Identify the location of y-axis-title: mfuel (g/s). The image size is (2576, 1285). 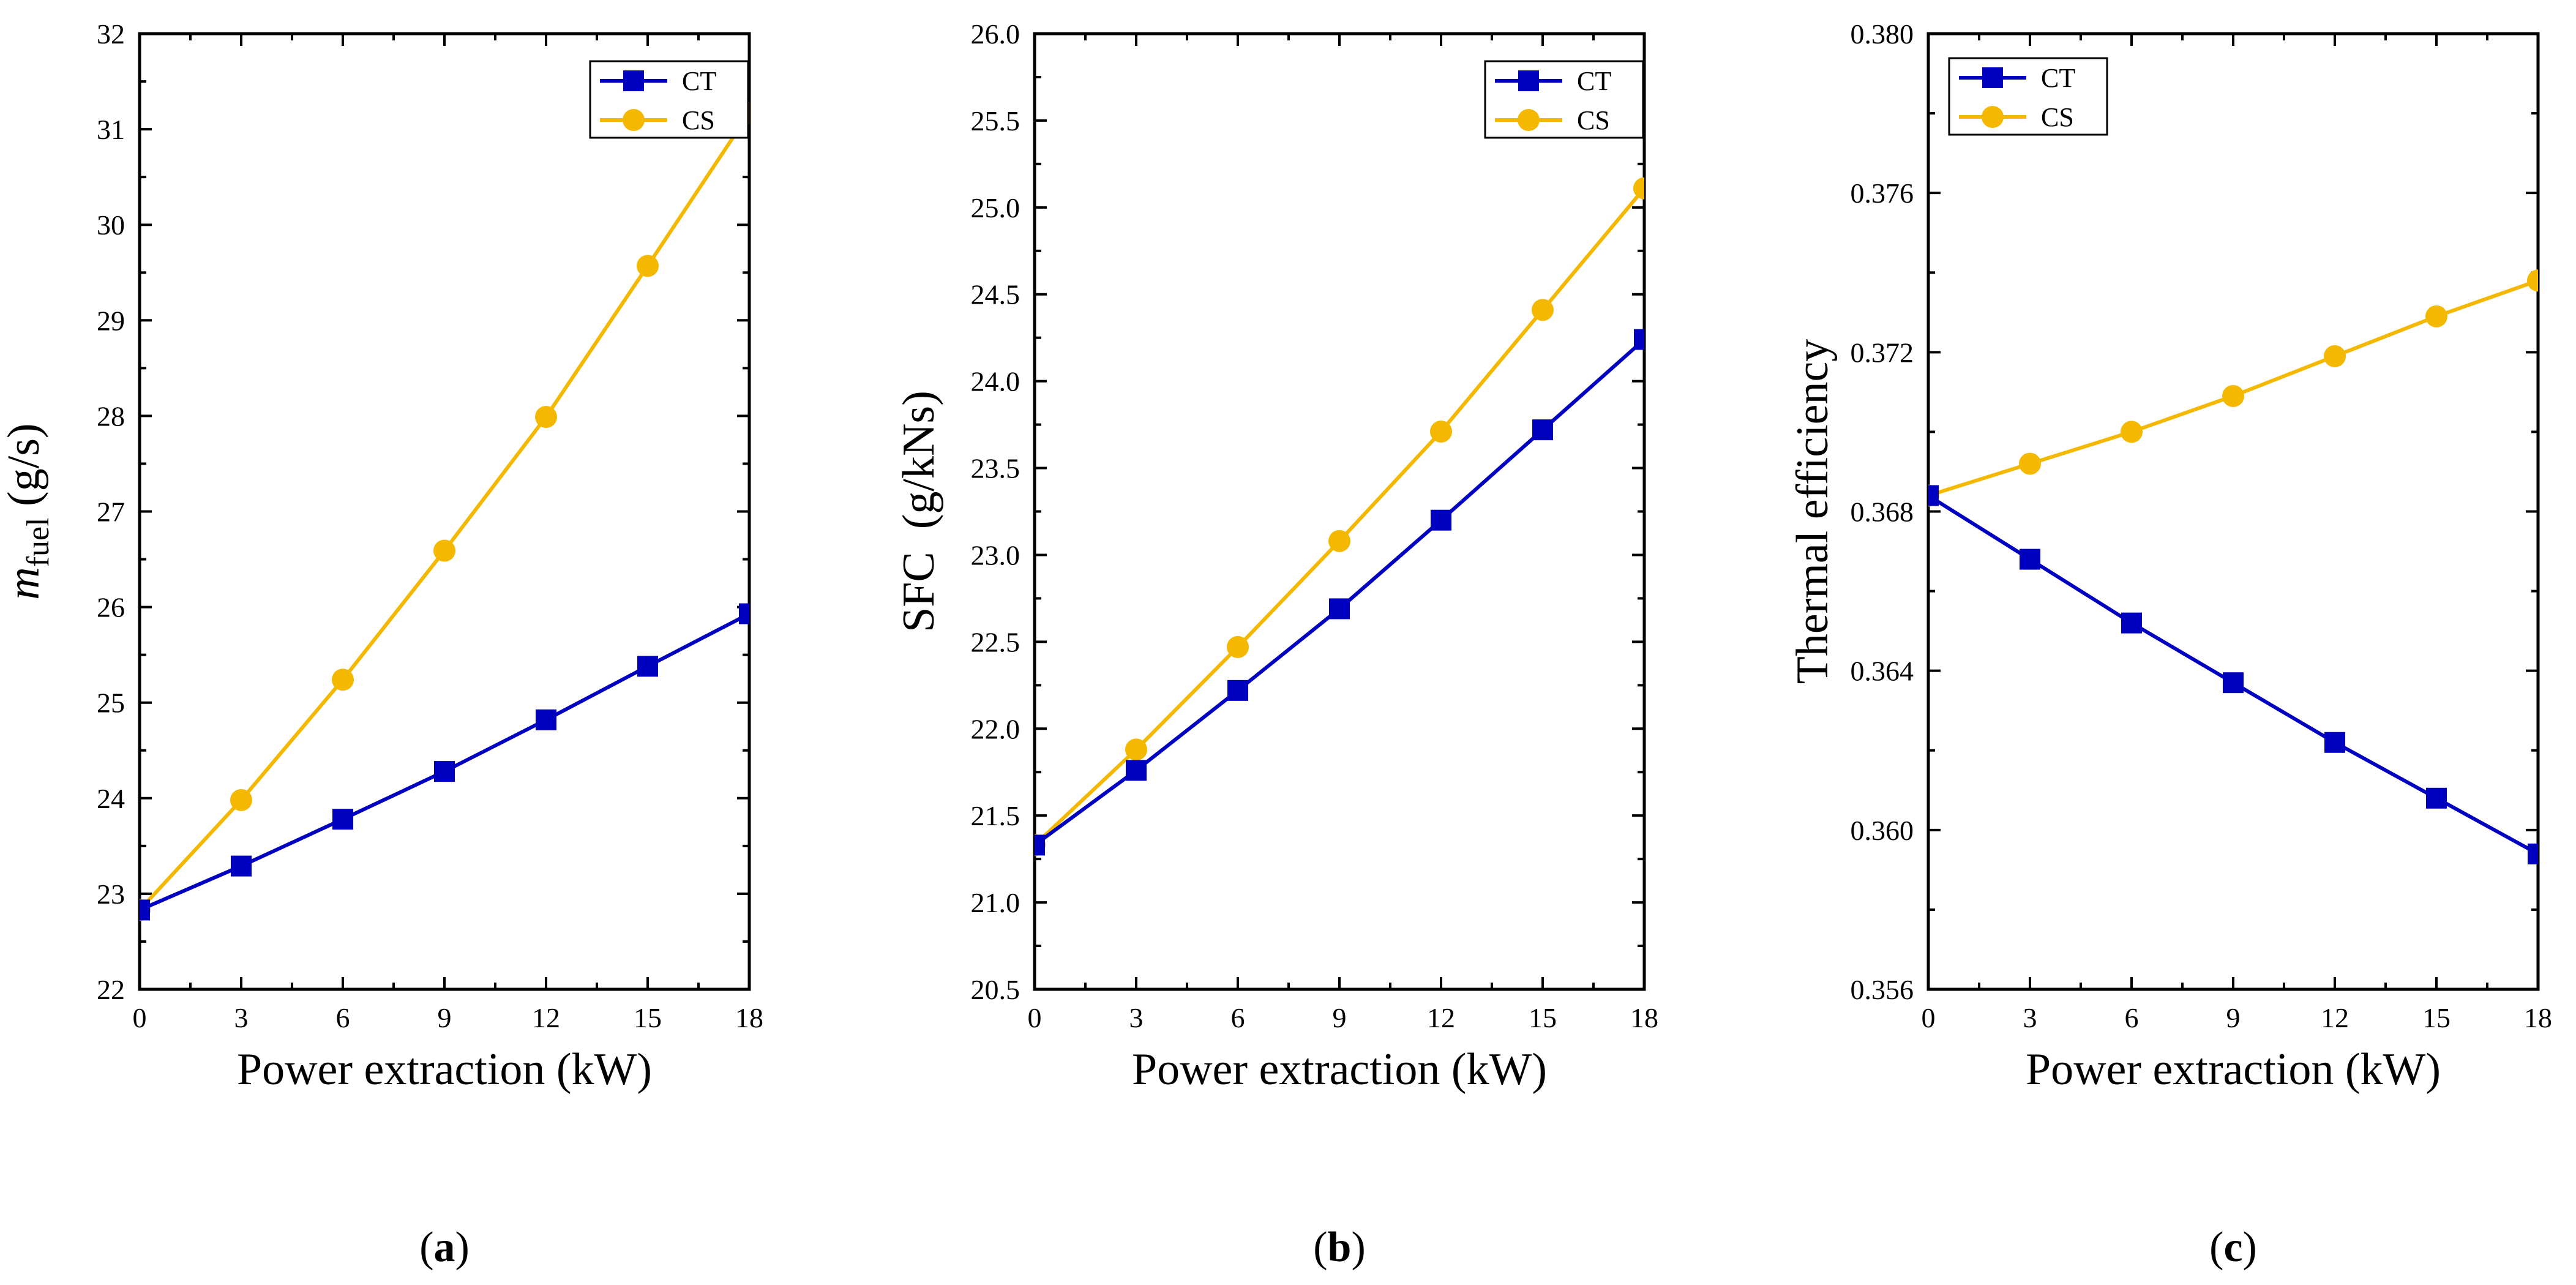
(28, 511).